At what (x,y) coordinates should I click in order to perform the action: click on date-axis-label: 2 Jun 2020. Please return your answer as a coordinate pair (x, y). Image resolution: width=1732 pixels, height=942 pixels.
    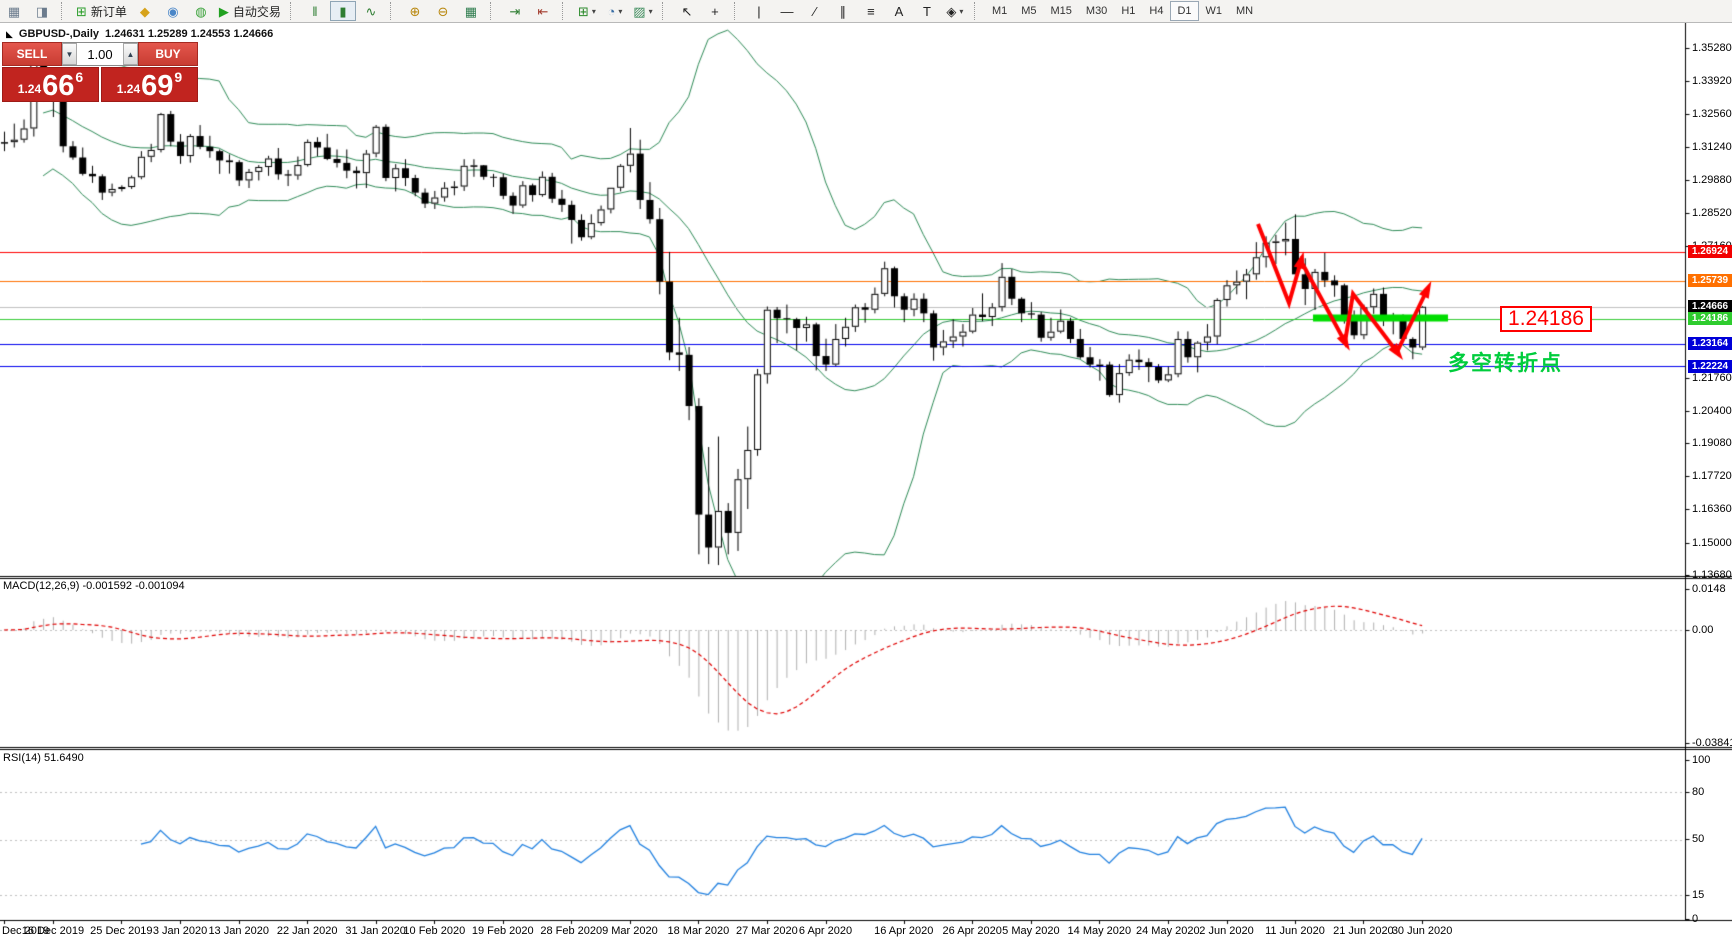
    Looking at the image, I should click on (1226, 931).